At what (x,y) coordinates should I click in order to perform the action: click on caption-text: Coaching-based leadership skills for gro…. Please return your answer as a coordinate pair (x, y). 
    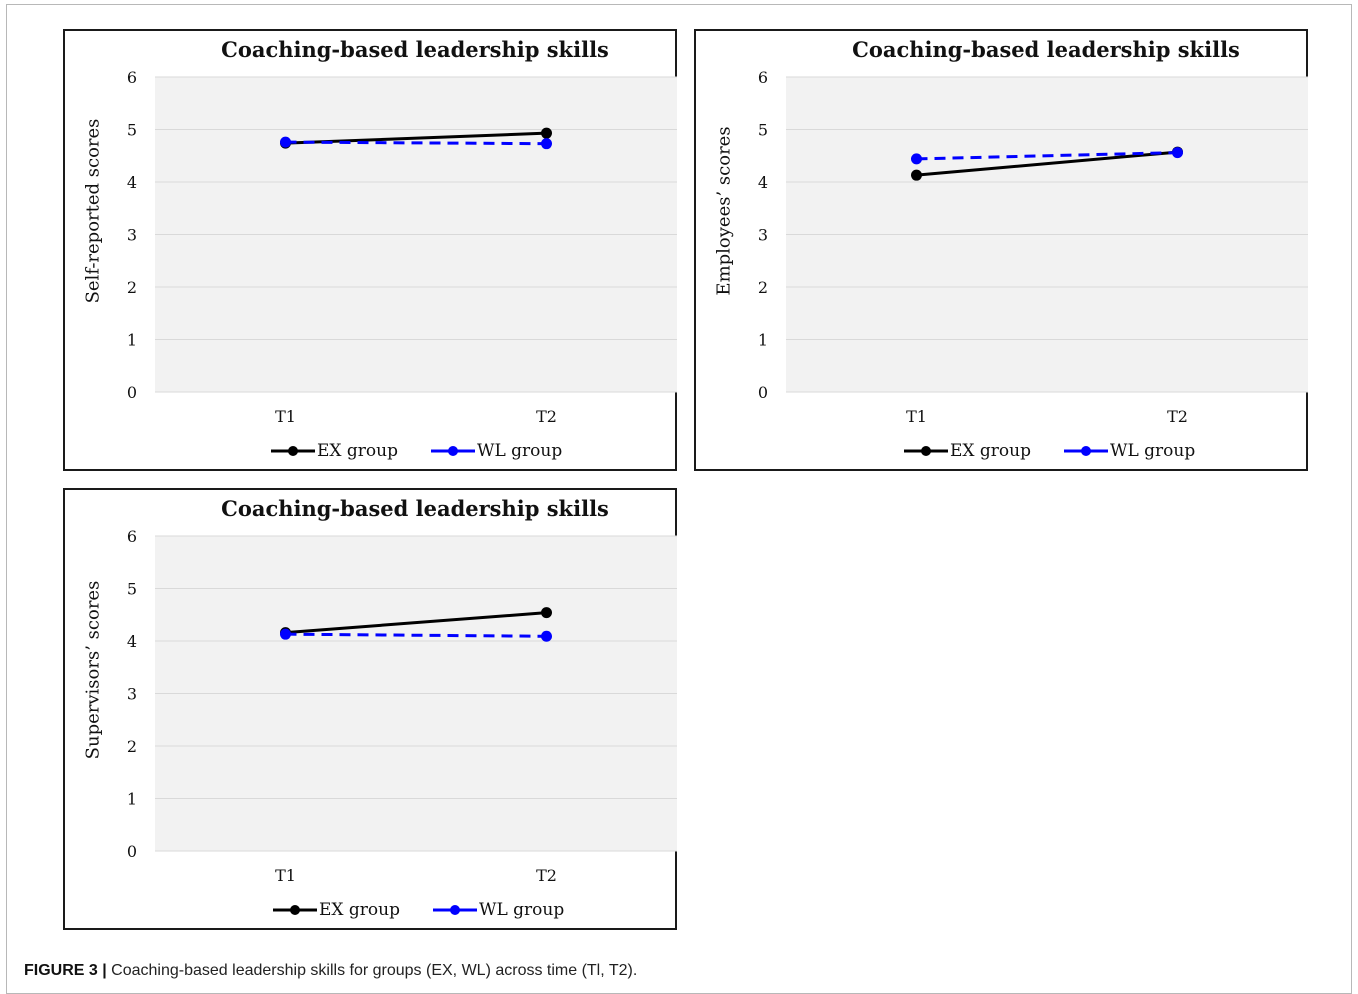
    Looking at the image, I should click on (372, 970).